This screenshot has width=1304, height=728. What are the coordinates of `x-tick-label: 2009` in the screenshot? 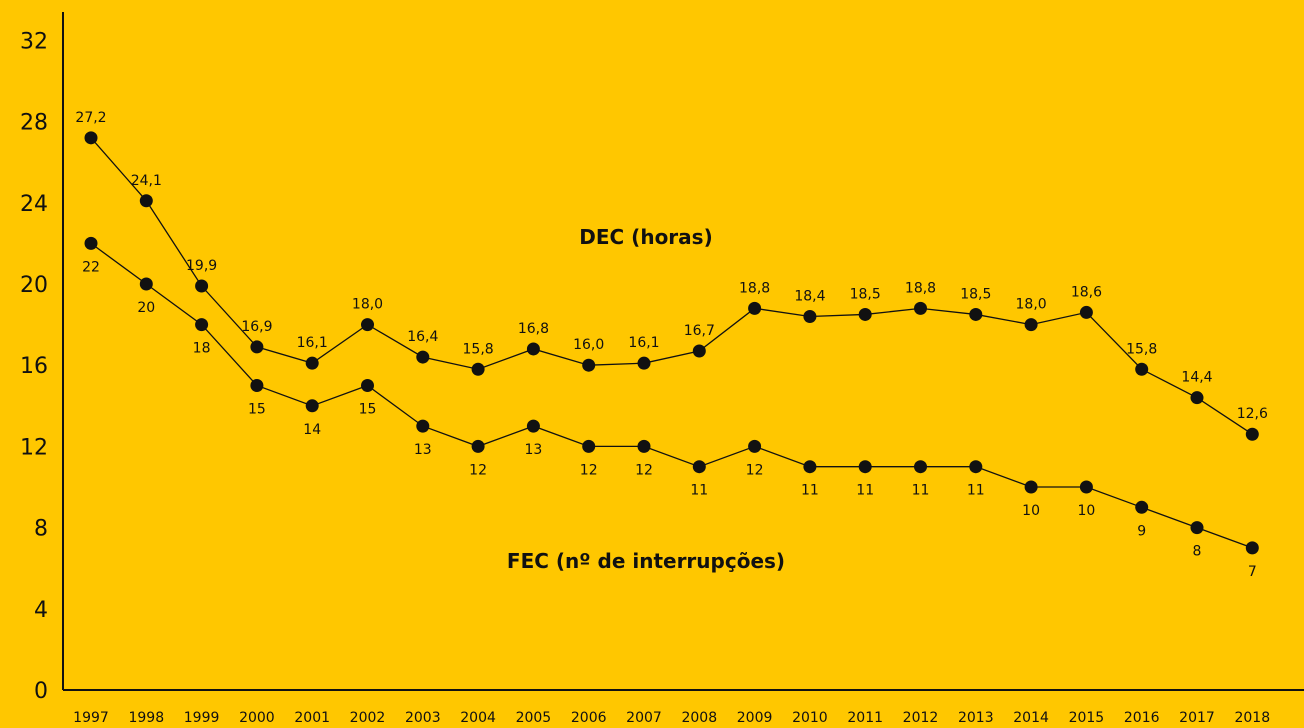 It's located at (755, 718).